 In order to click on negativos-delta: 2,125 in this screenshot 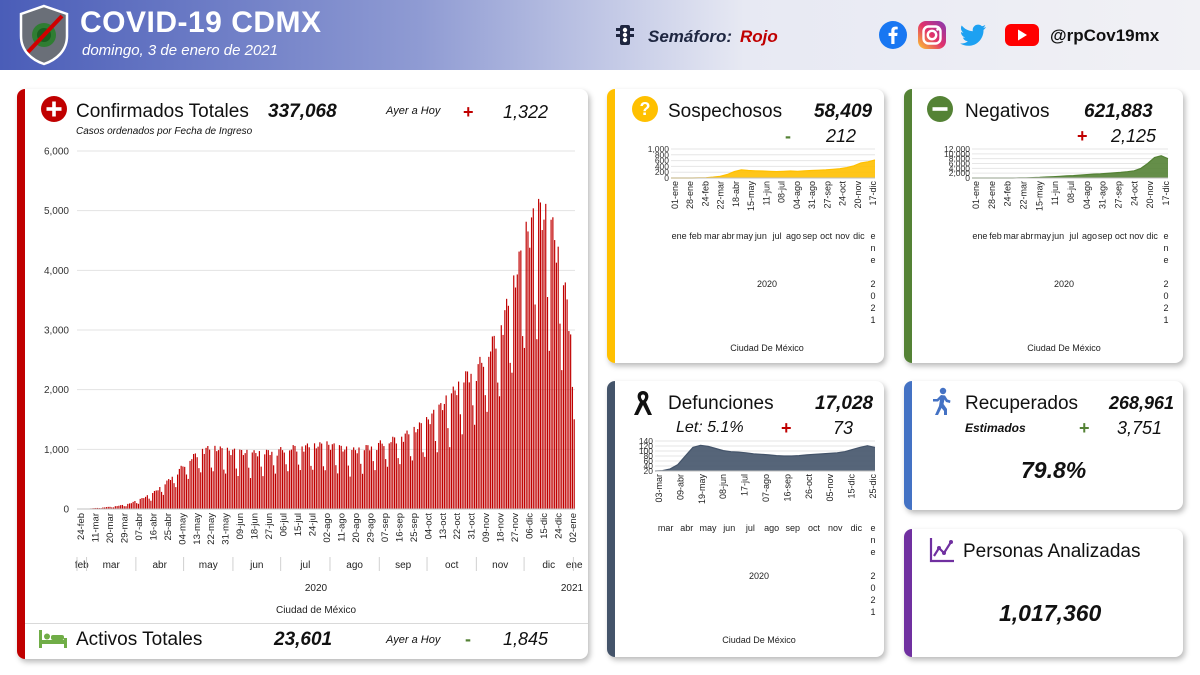, I will do `click(1134, 136)`.